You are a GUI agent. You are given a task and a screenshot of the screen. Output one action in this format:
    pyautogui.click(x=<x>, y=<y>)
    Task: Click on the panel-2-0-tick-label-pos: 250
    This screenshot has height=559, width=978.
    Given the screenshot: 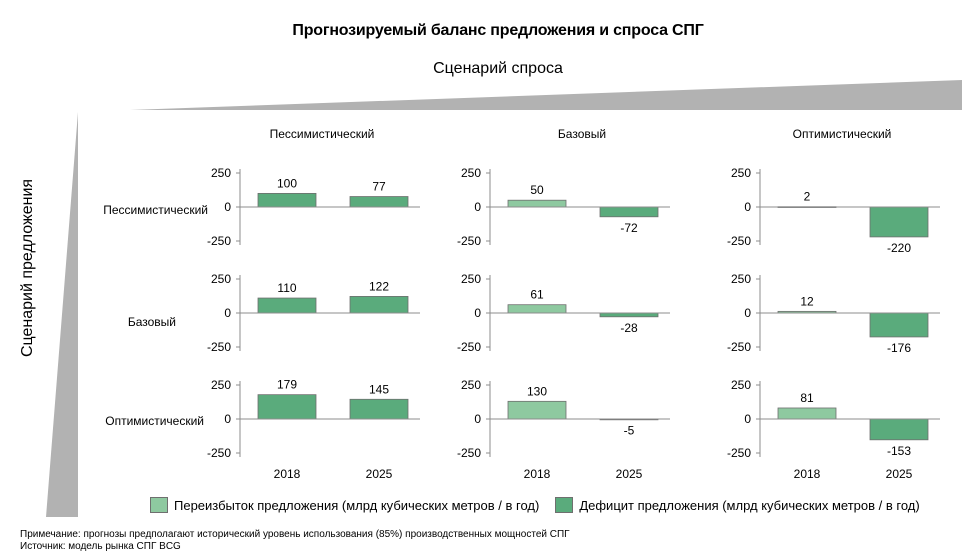 What is the action you would take?
    pyautogui.click(x=221, y=385)
    